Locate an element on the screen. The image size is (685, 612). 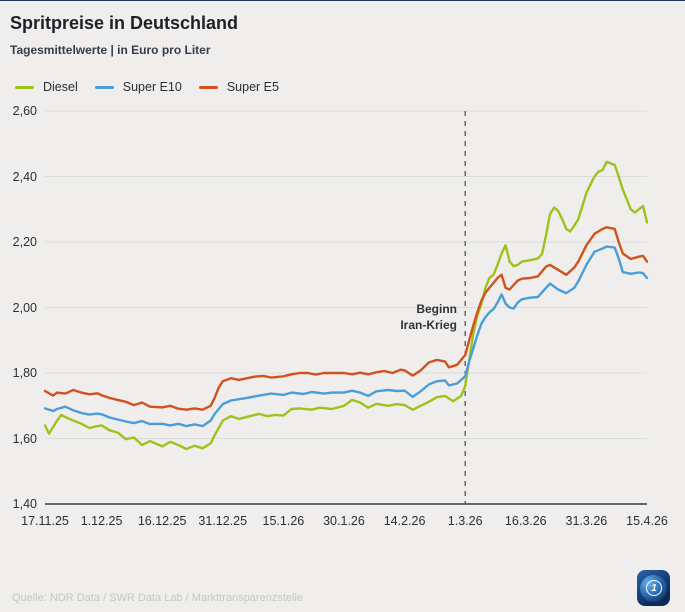
x-tick-label: 15.4.26 is located at coordinates (647, 521).